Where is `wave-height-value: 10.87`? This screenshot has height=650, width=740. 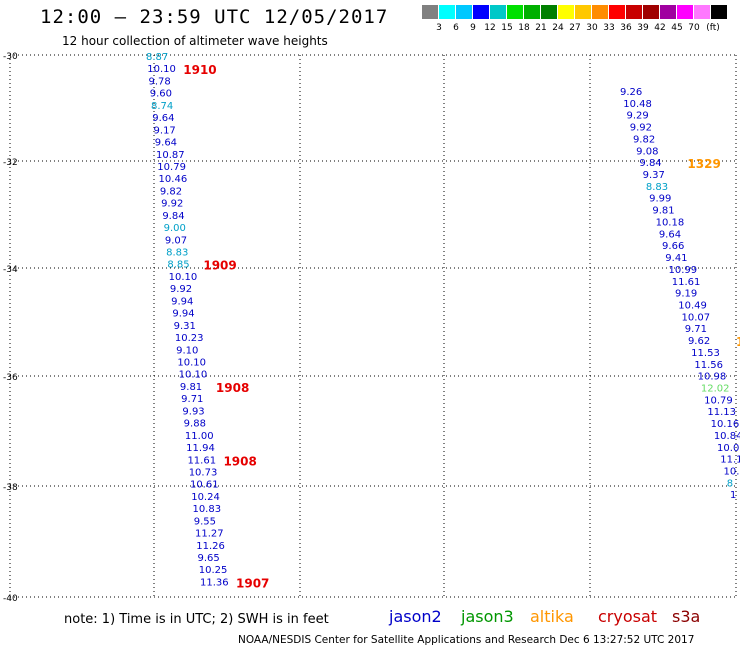 wave-height-value: 10.87 is located at coordinates (170, 155).